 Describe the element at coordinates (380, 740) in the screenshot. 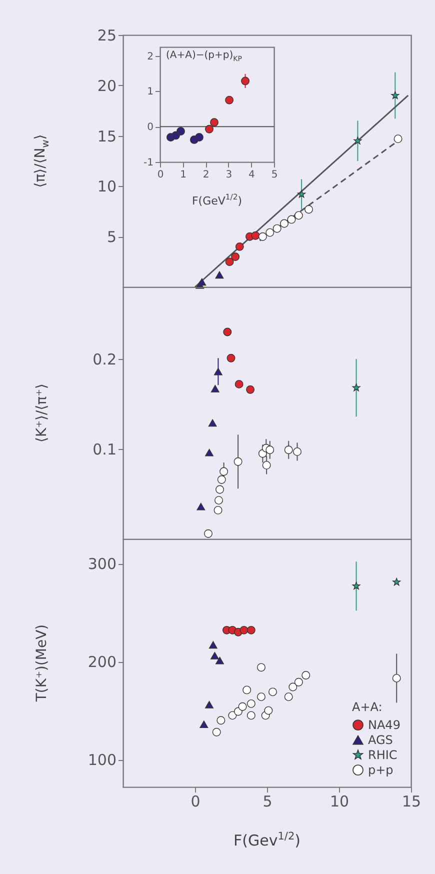

I see `legend-label: AGS` at that location.